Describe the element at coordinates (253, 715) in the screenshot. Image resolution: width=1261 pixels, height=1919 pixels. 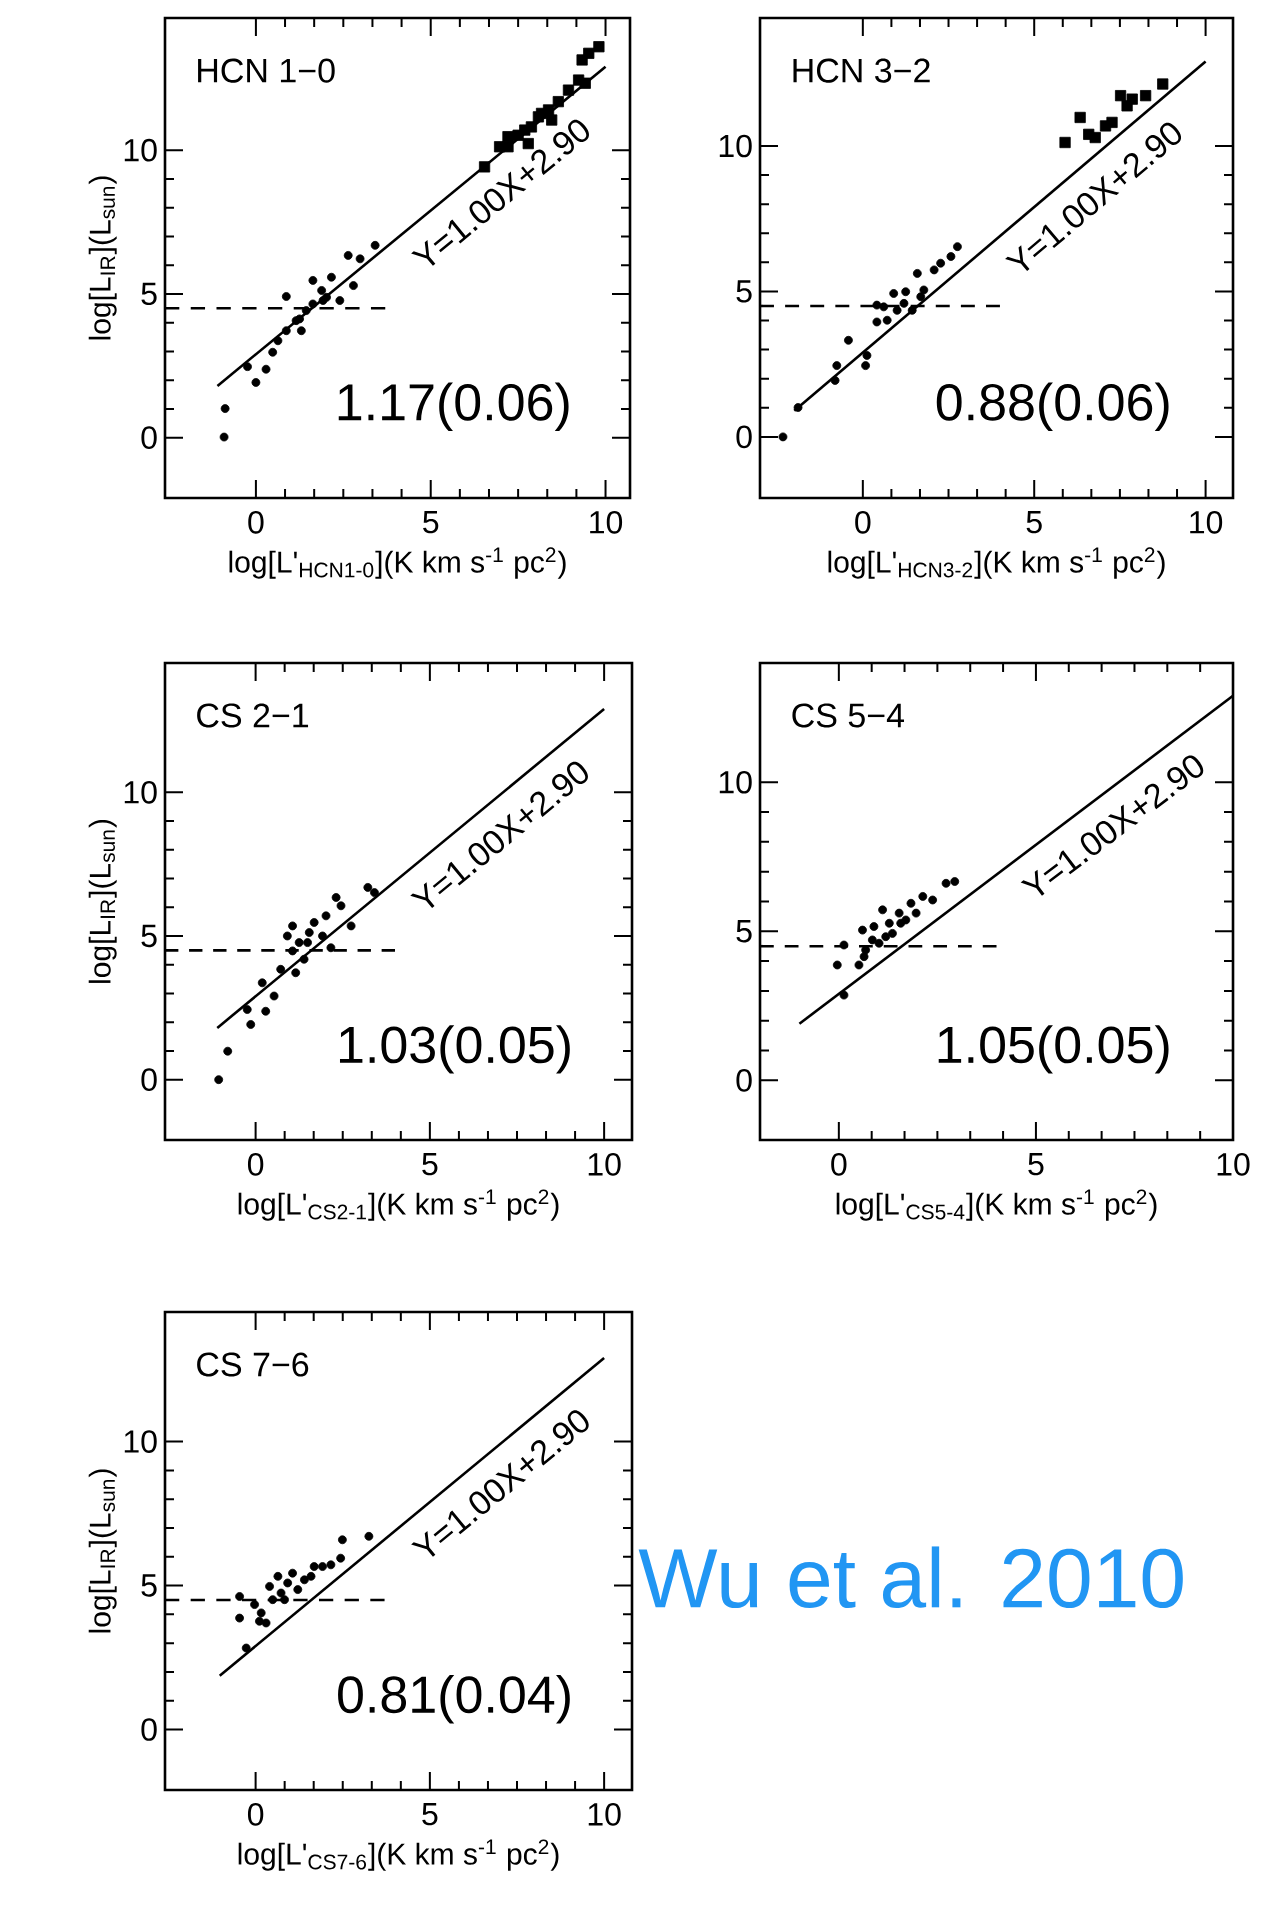
I see `text: CS 2−1` at that location.